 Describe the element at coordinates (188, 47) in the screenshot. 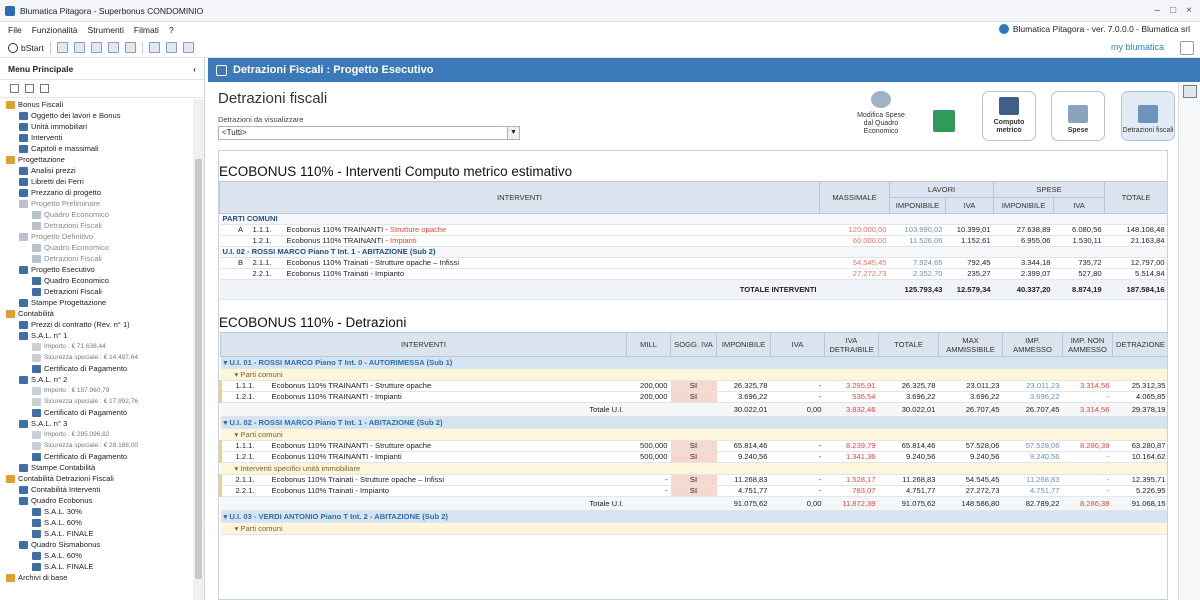

I see `forward-arrow-icon` at that location.